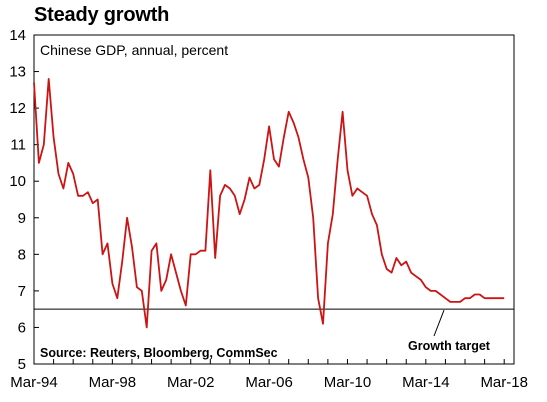  I want to click on growth-target-label: Growth target, so click(449, 346).